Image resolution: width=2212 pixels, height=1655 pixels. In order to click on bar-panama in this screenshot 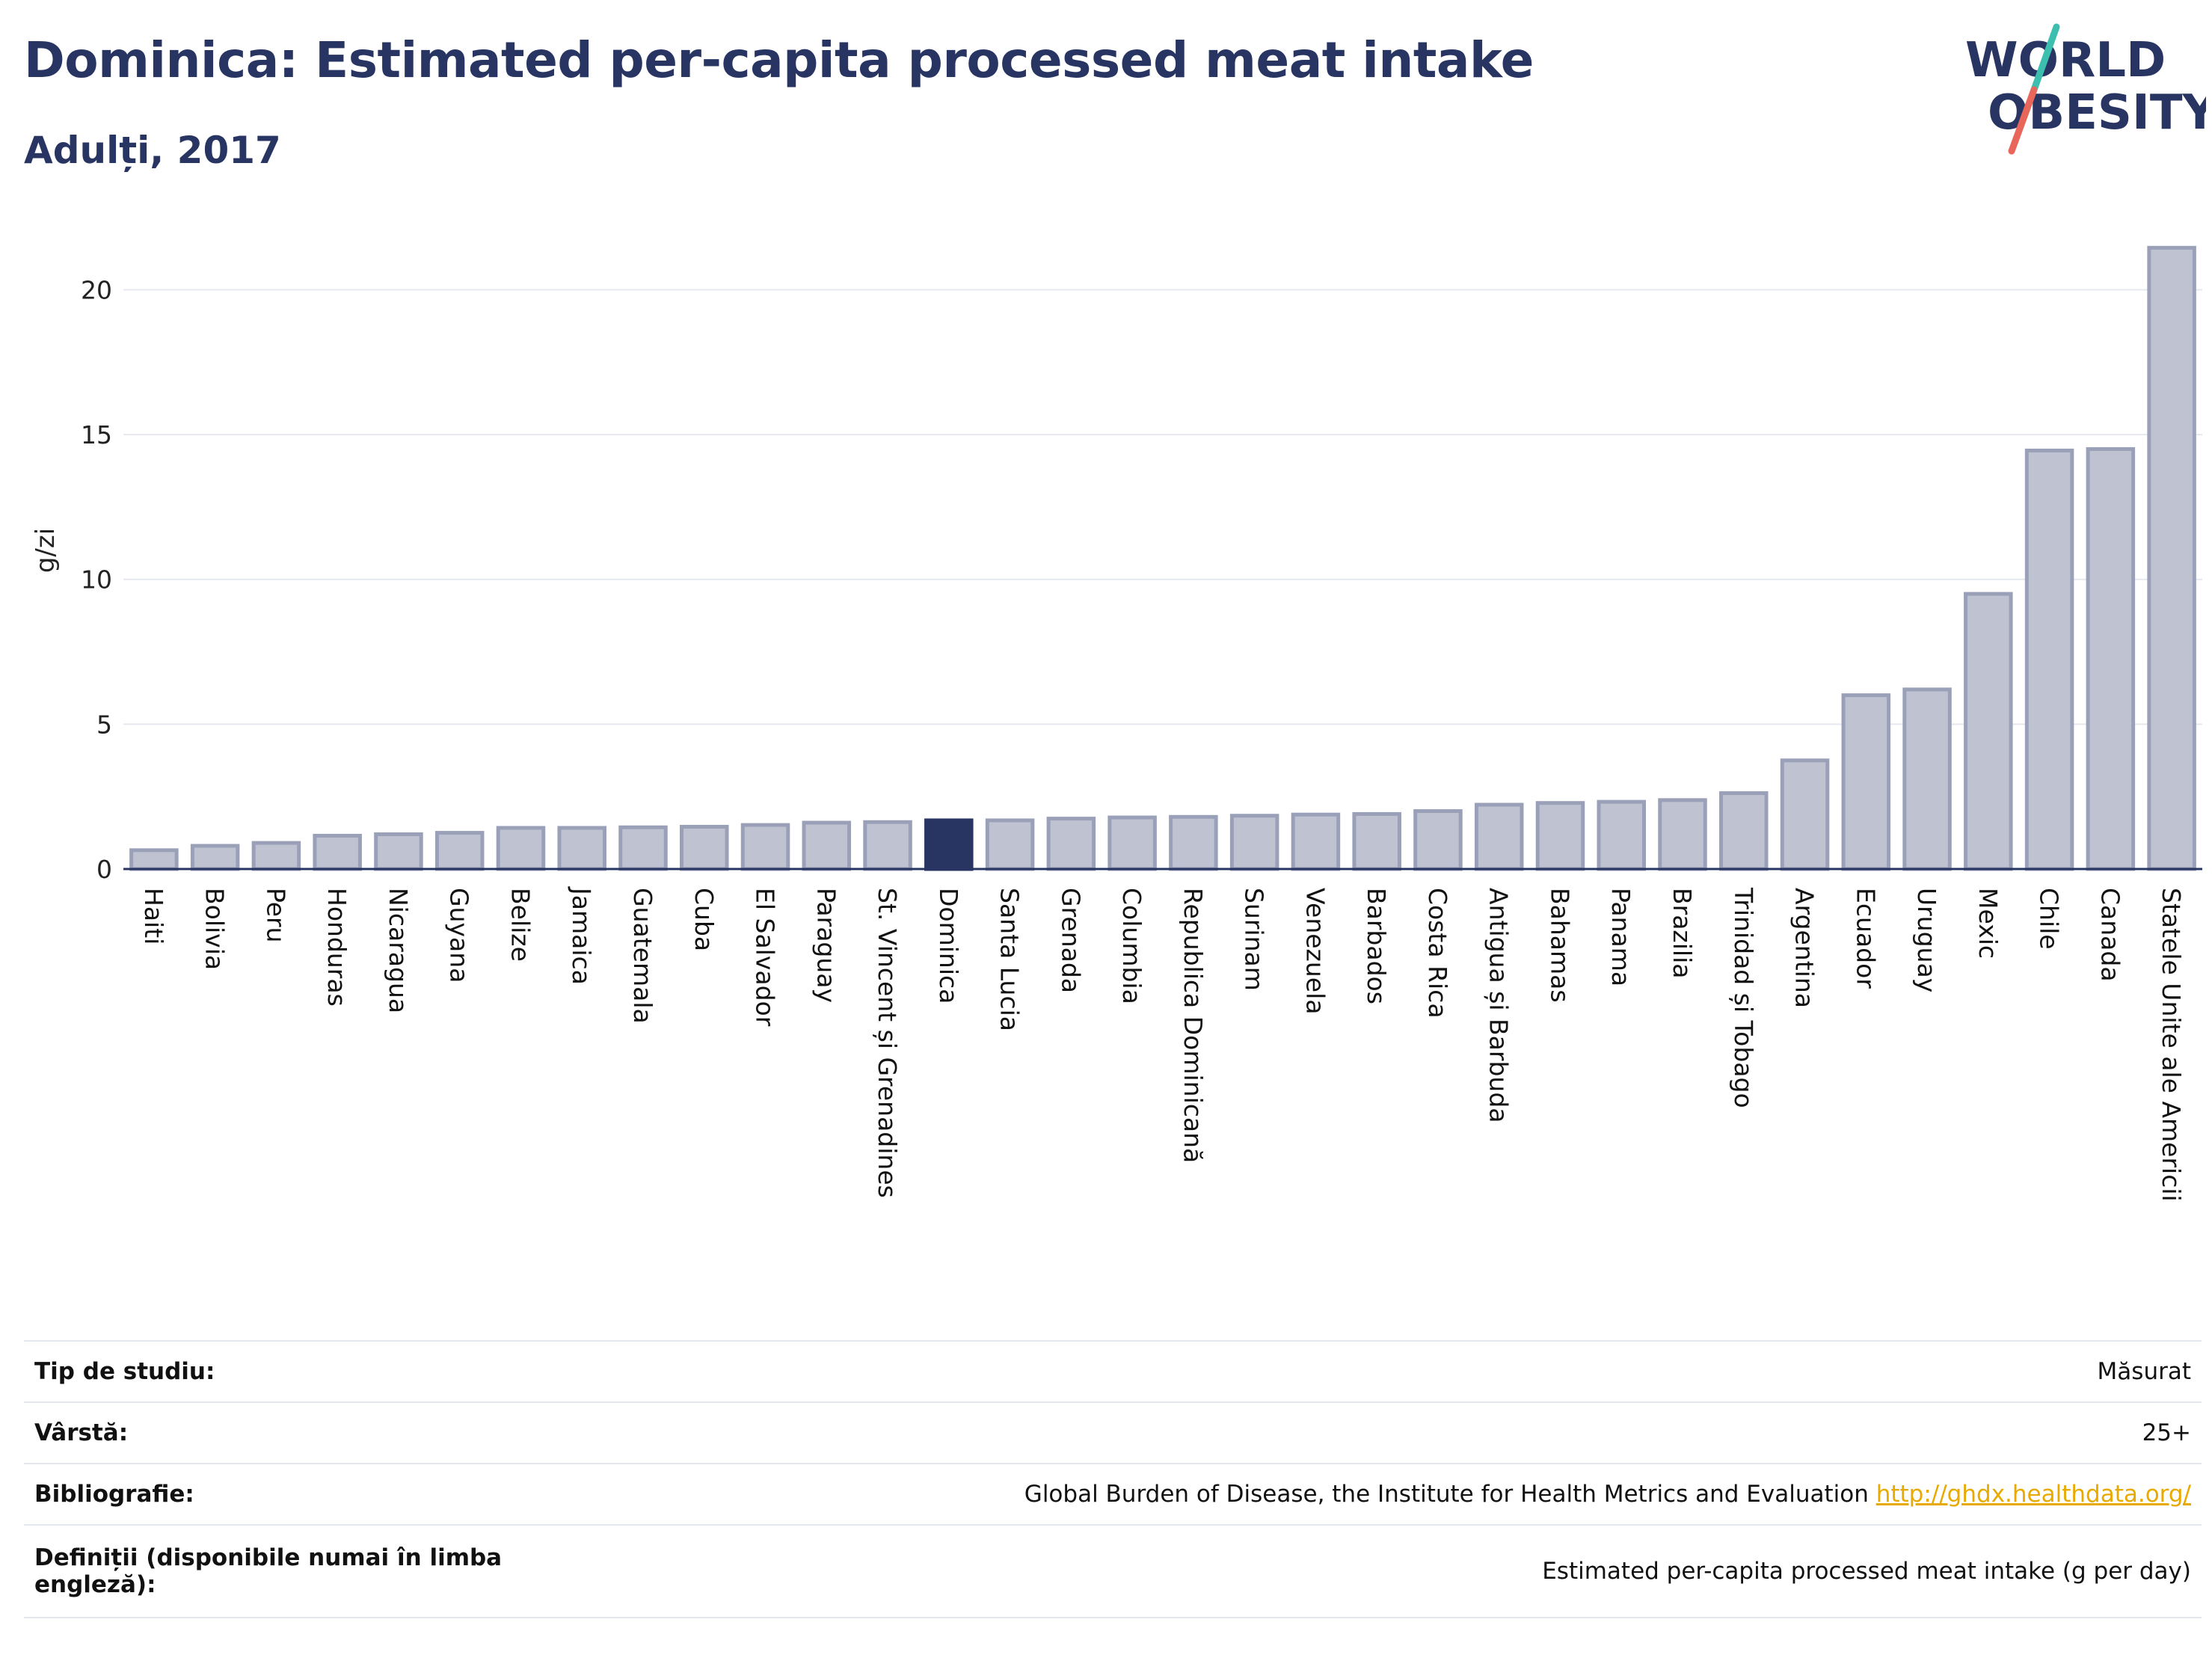, I will do `click(1622, 835)`.